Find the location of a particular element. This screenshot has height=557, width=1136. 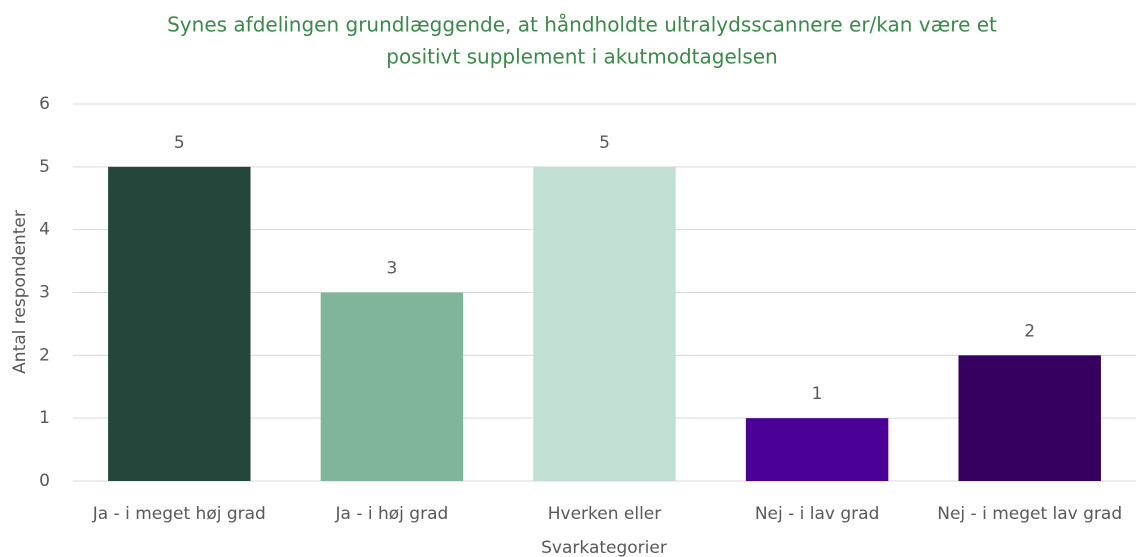

data-label: 2 is located at coordinates (1029, 331).